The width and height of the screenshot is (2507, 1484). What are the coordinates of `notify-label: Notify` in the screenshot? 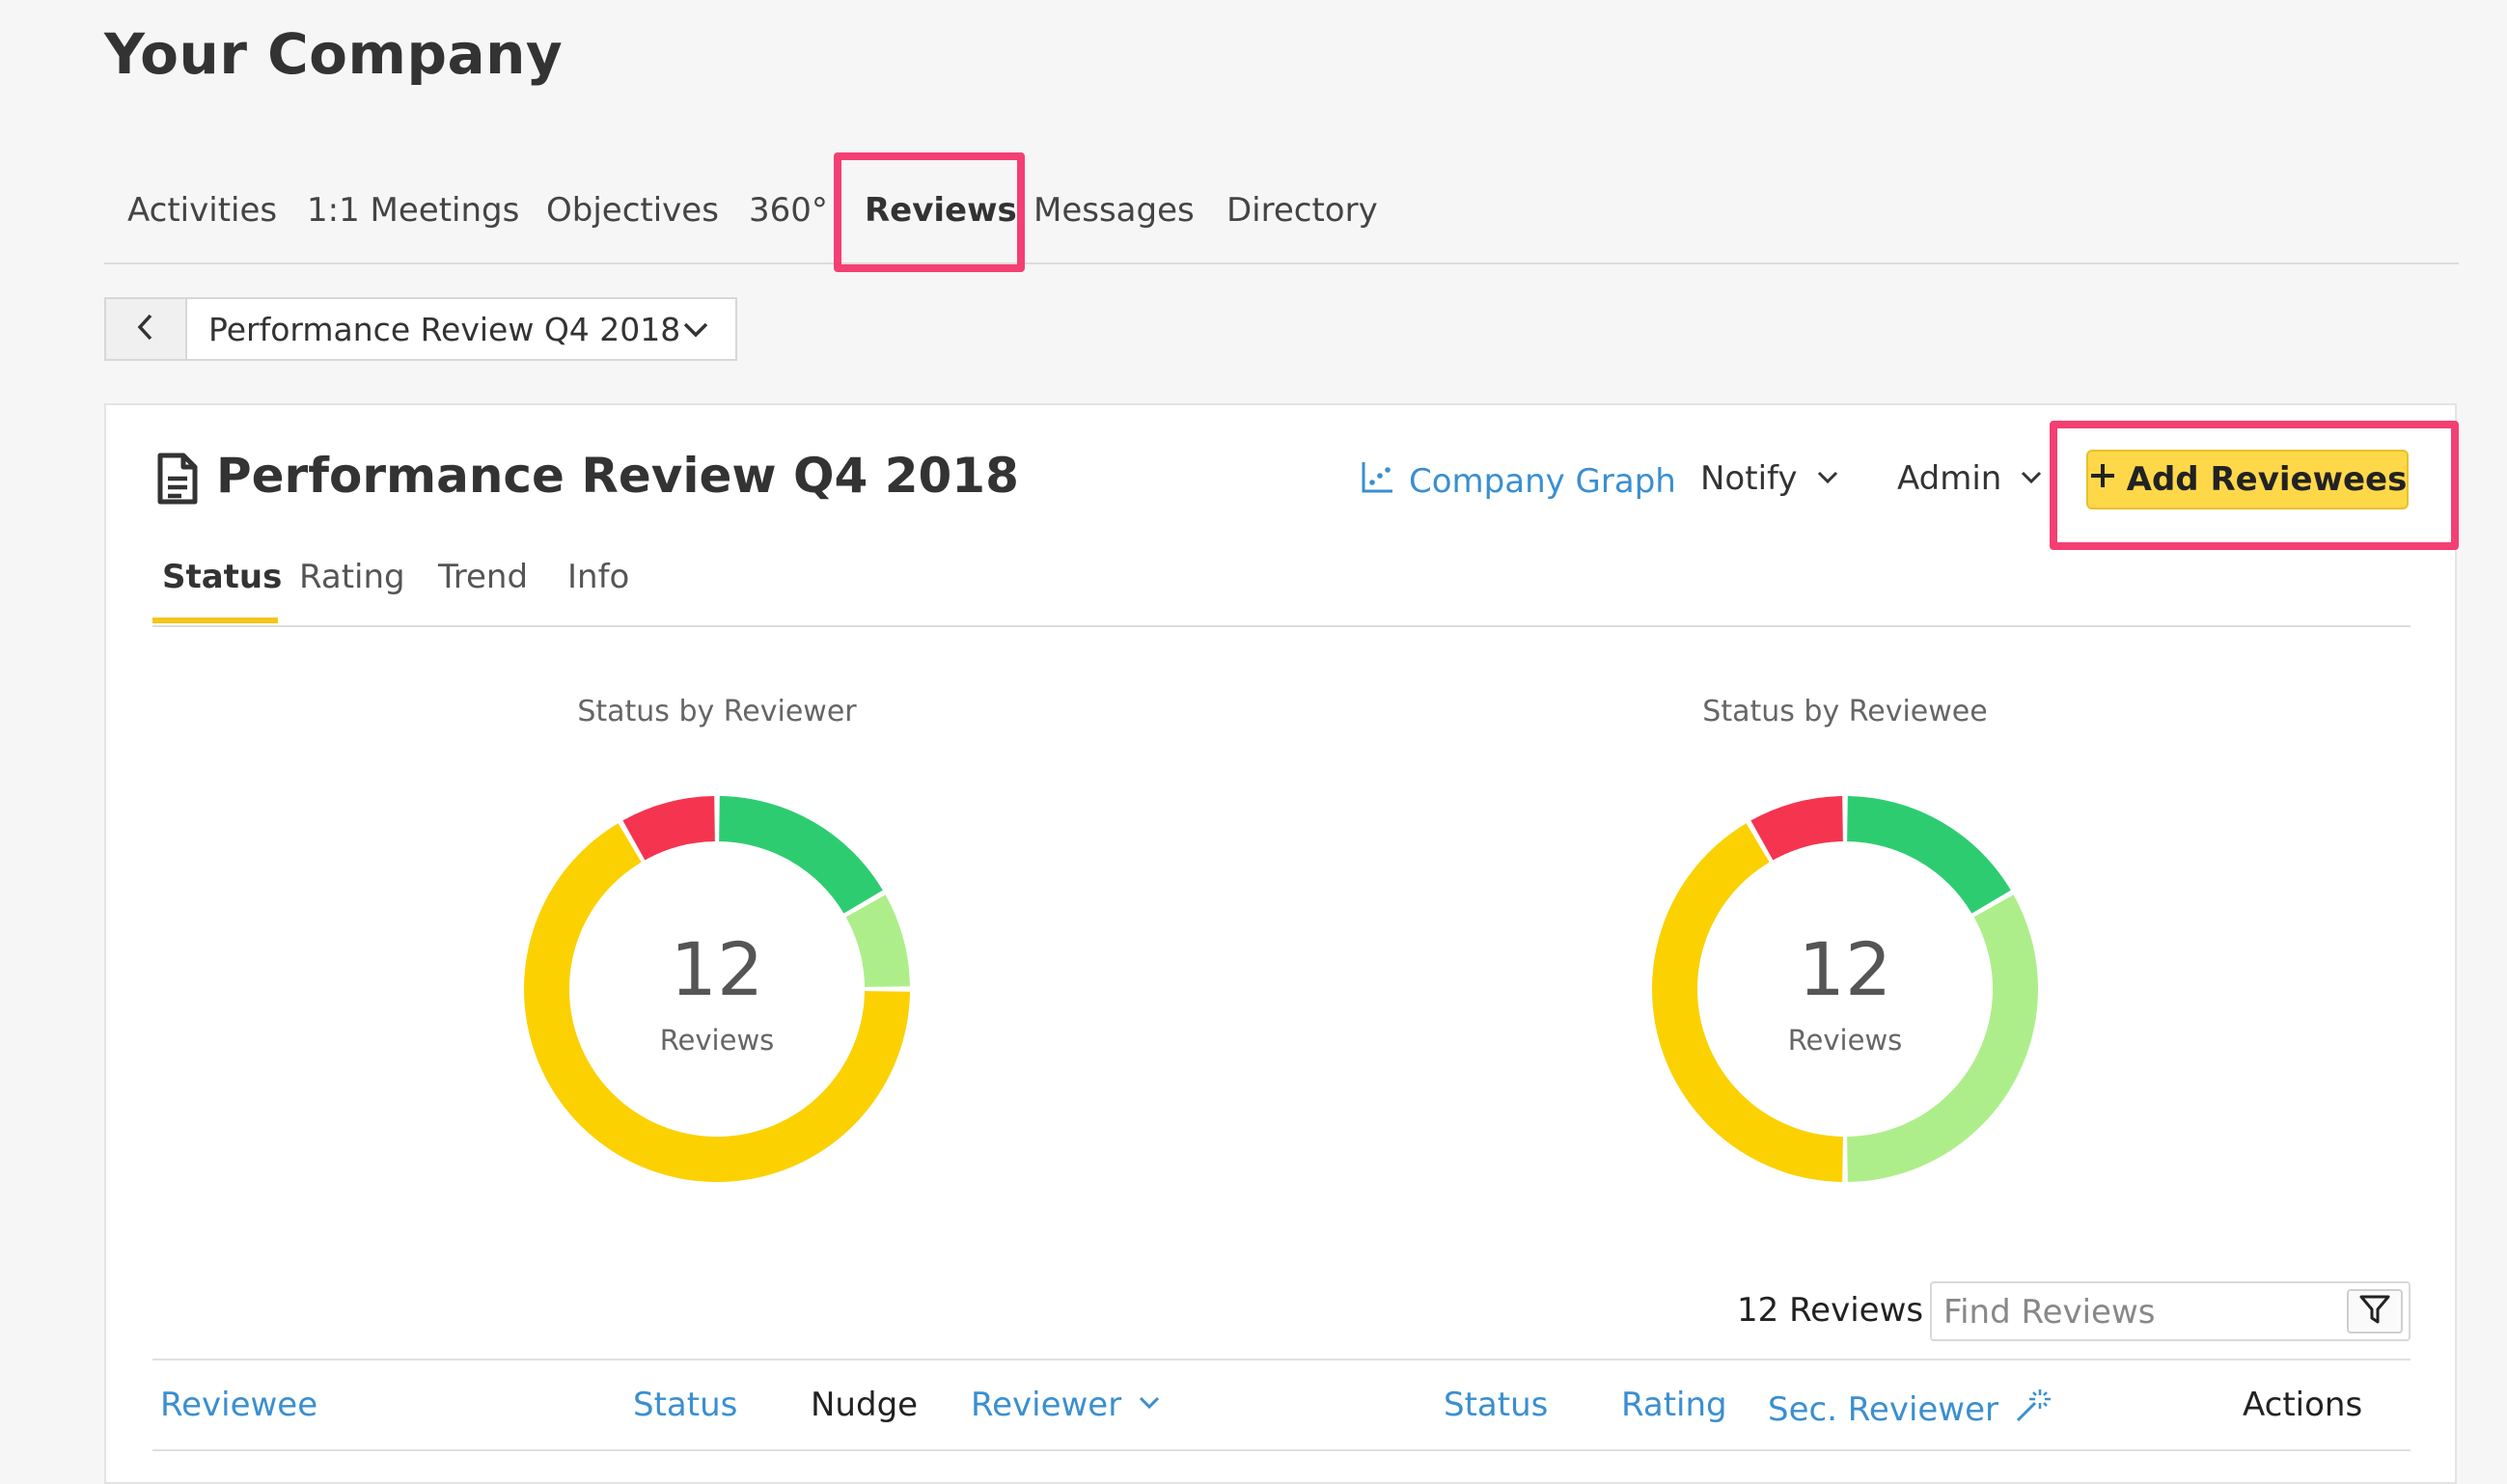 It's located at (1749, 478).